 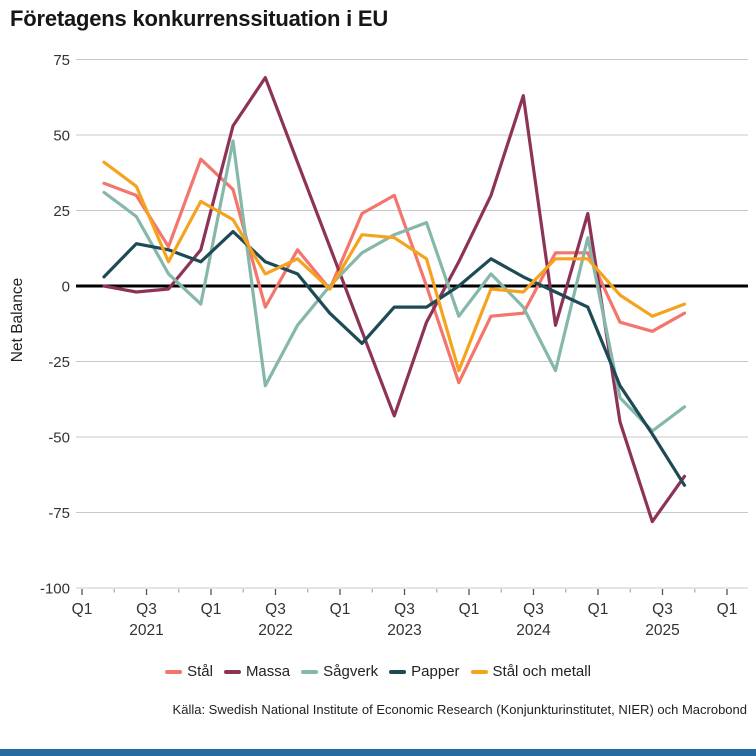 I want to click on legend-label: Papper, so click(x=435, y=671).